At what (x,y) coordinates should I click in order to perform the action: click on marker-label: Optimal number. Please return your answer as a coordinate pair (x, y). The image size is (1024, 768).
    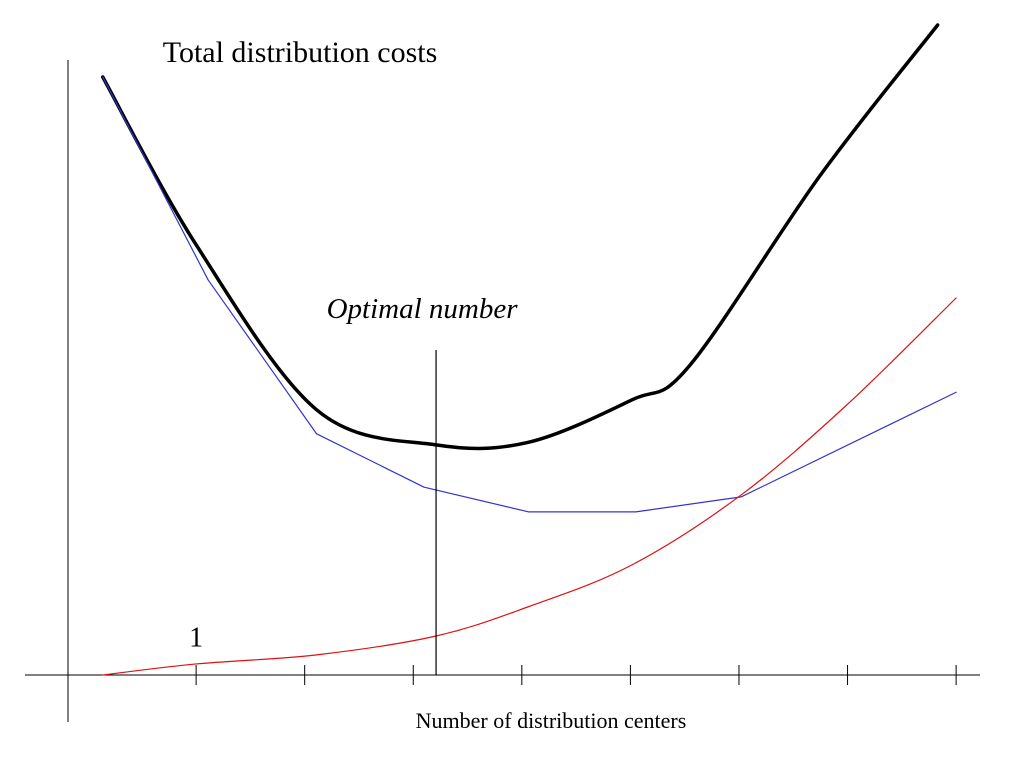
    Looking at the image, I should click on (423, 309).